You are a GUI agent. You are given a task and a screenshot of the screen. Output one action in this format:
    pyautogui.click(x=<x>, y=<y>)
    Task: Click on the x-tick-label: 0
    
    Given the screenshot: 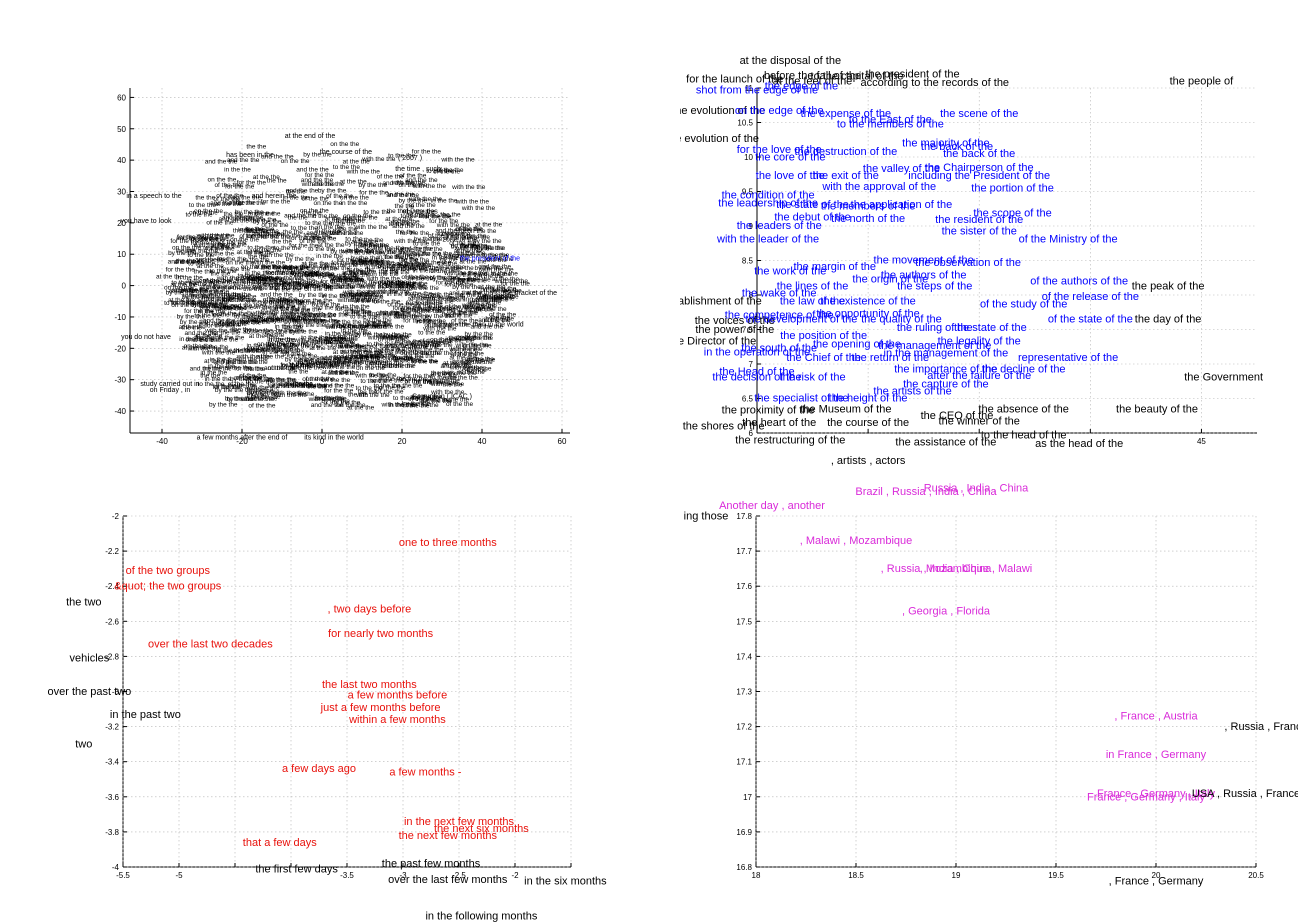 What is the action you would take?
    pyautogui.click(x=322, y=441)
    